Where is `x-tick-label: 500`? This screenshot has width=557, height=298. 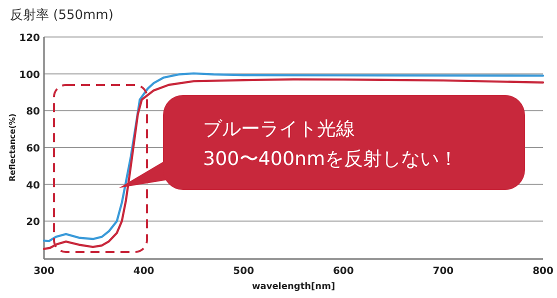
x-tick-label: 500 is located at coordinates (243, 271).